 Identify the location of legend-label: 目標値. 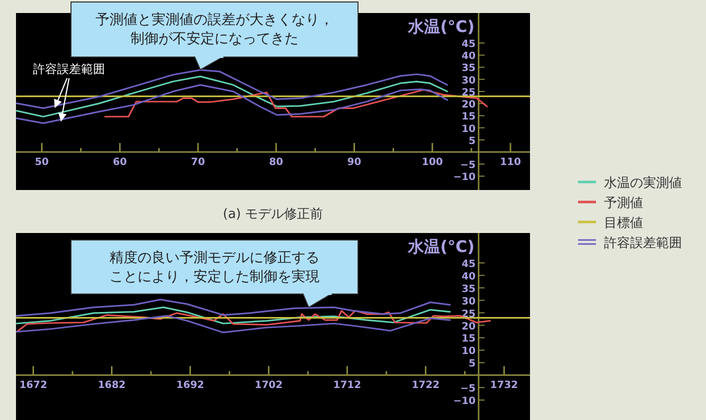
(623, 223).